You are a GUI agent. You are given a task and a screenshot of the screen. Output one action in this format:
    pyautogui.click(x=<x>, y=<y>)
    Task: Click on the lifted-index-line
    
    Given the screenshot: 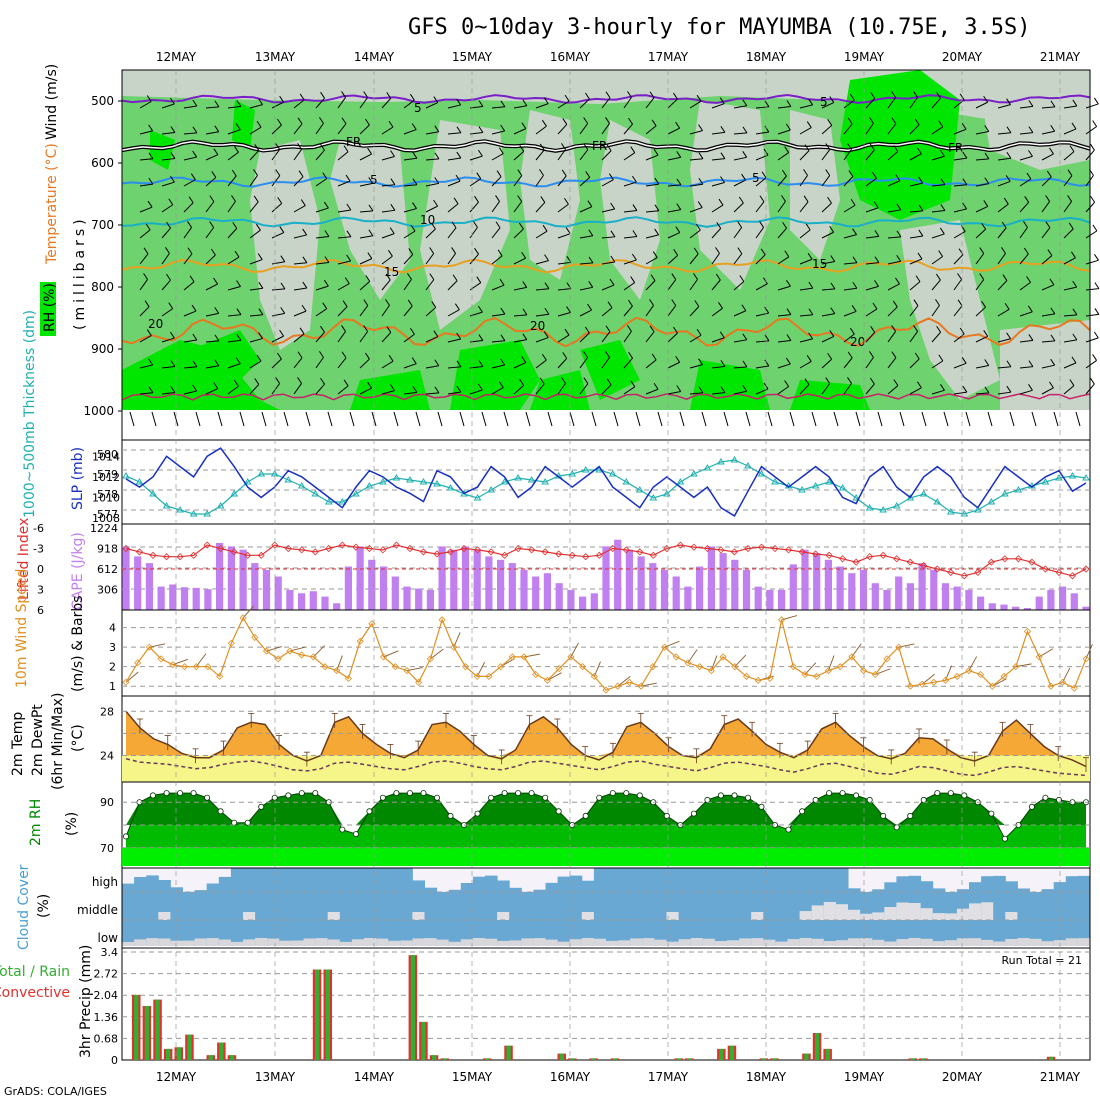 What is the action you would take?
    pyautogui.click(x=606, y=560)
    